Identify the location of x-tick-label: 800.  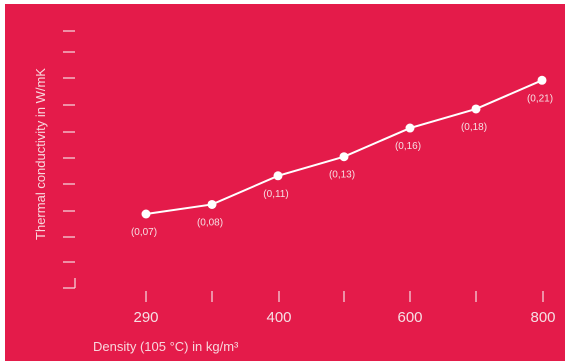
(542, 317).